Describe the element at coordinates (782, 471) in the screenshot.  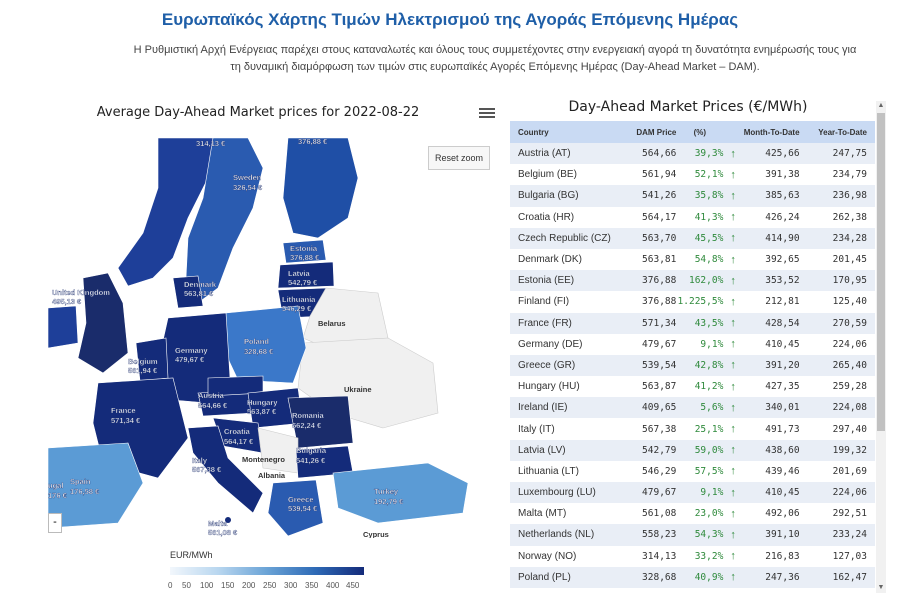
I see `cell-month-to-date: 439,46` at that location.